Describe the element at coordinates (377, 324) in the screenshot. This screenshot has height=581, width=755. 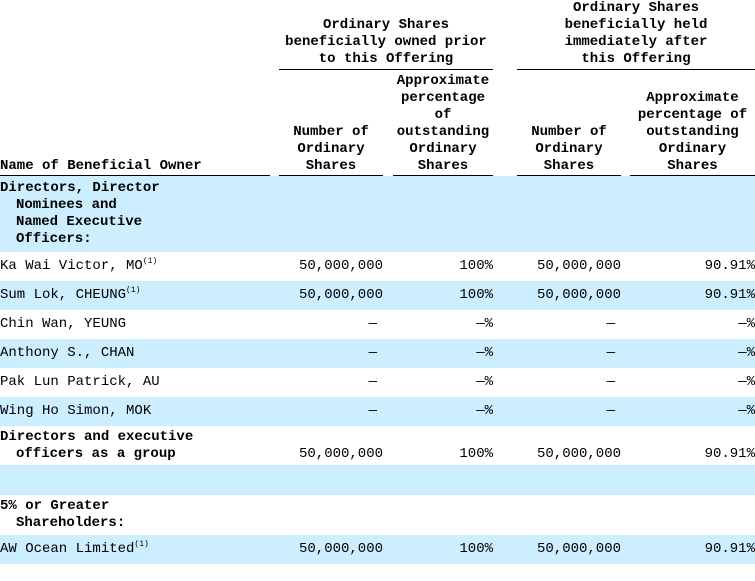
I see `table-row: Chin Wan, YEUNG — —% — —%` at that location.